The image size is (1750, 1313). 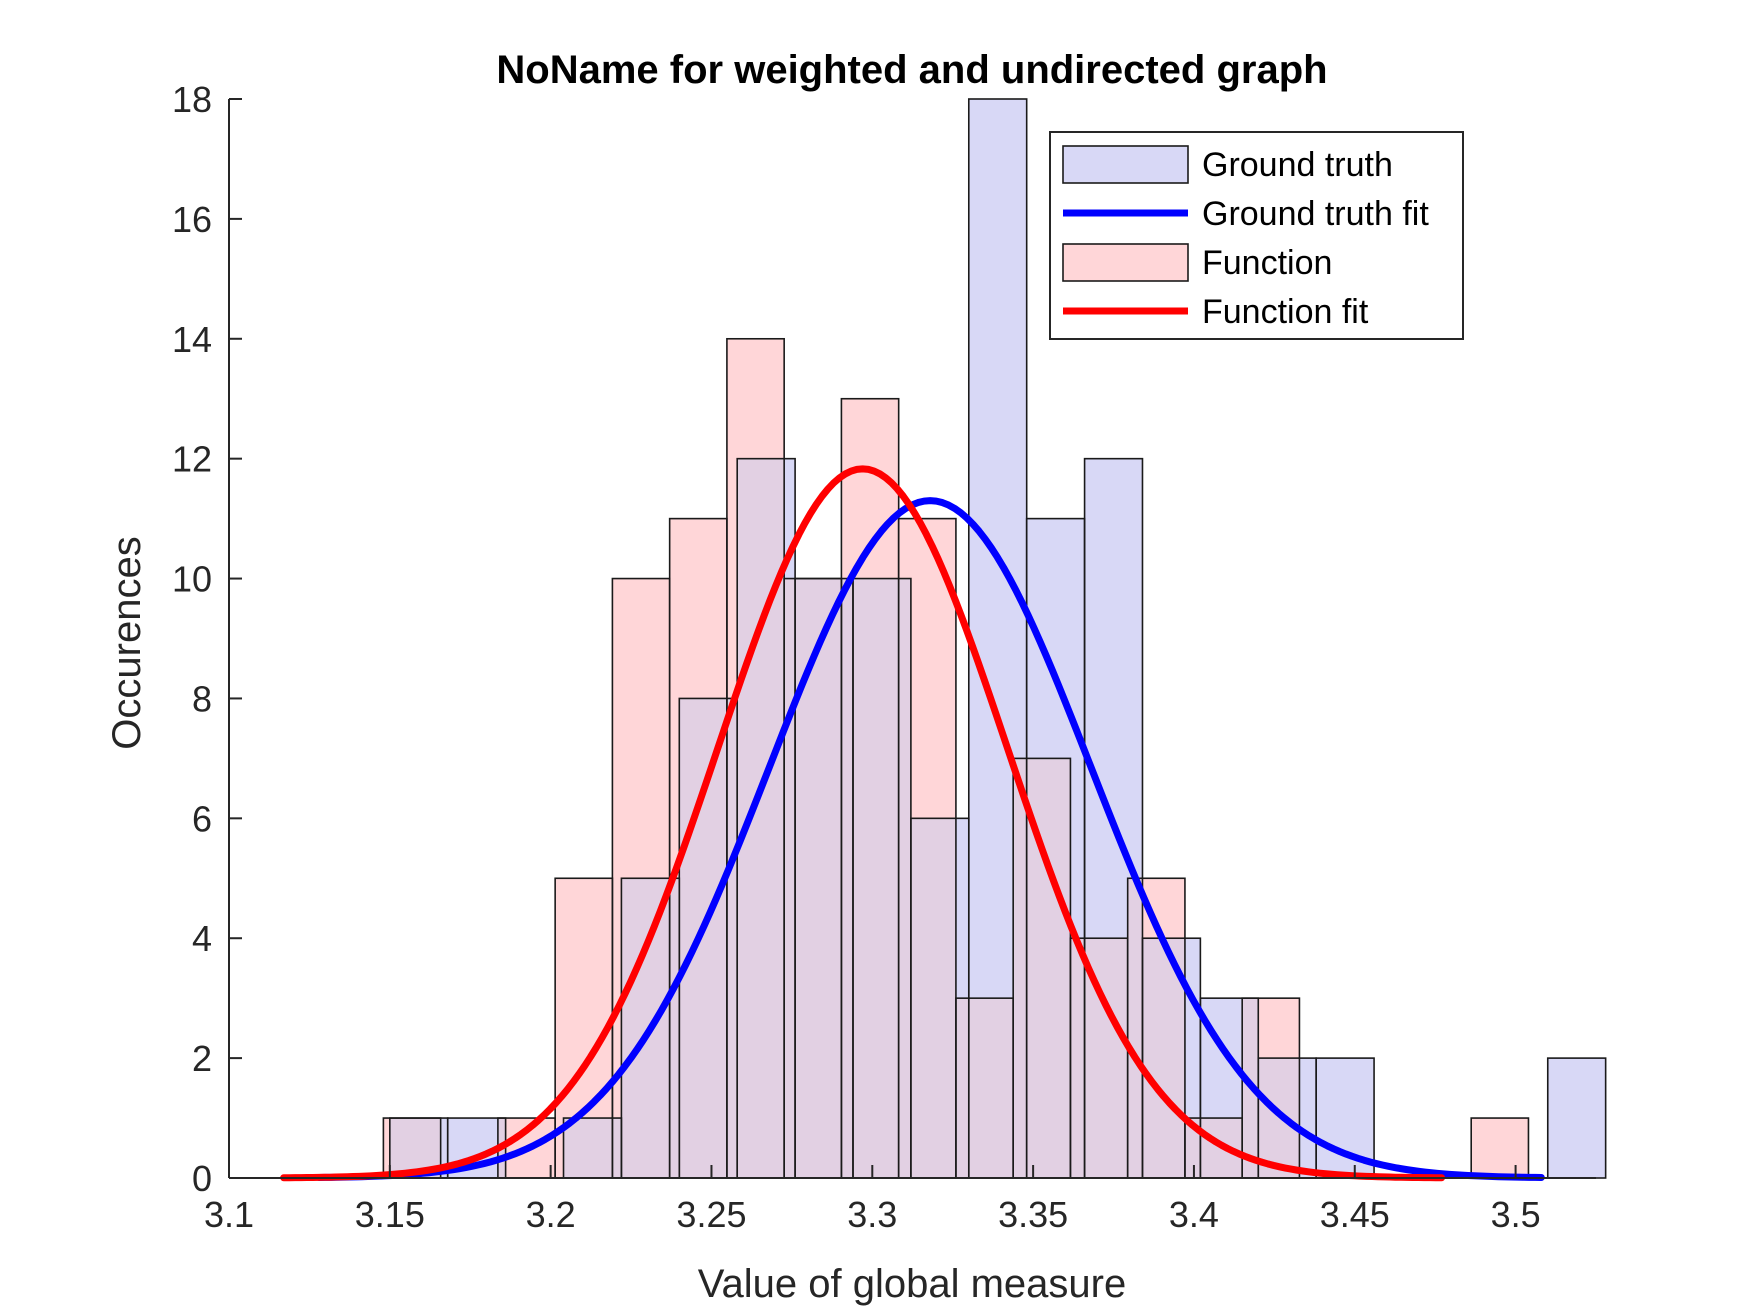 What do you see at coordinates (1194, 1214) in the screenshot?
I see `x-tick-label: 3.4` at bounding box center [1194, 1214].